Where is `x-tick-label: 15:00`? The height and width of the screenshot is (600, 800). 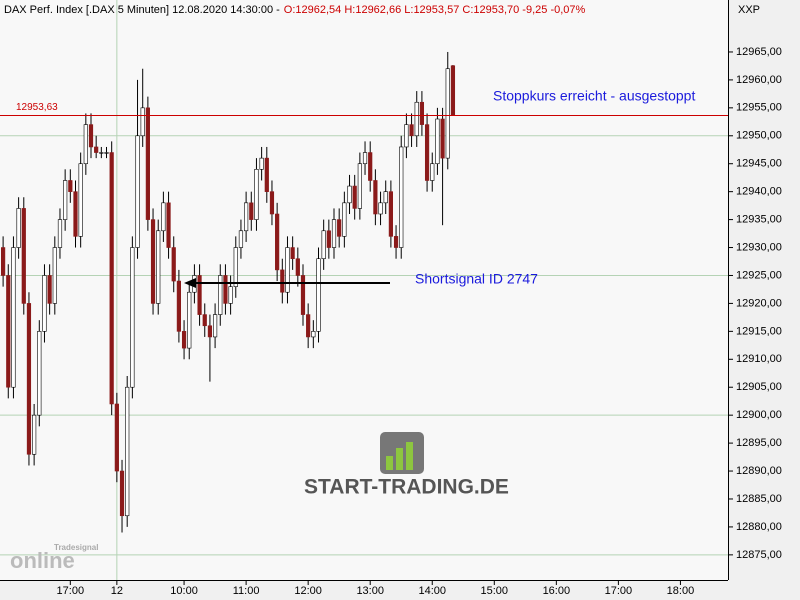
x-tick-label: 15:00 is located at coordinates (495, 591).